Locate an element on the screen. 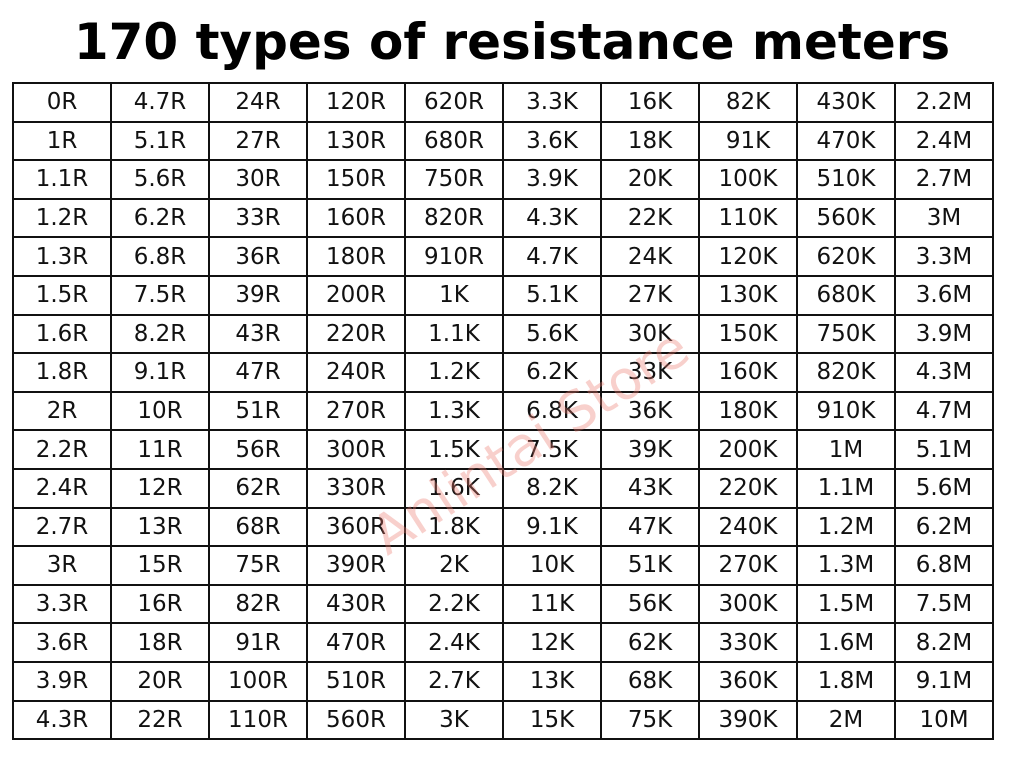 The height and width of the screenshot is (784, 1024). table-cell: 18R is located at coordinates (160, 642).